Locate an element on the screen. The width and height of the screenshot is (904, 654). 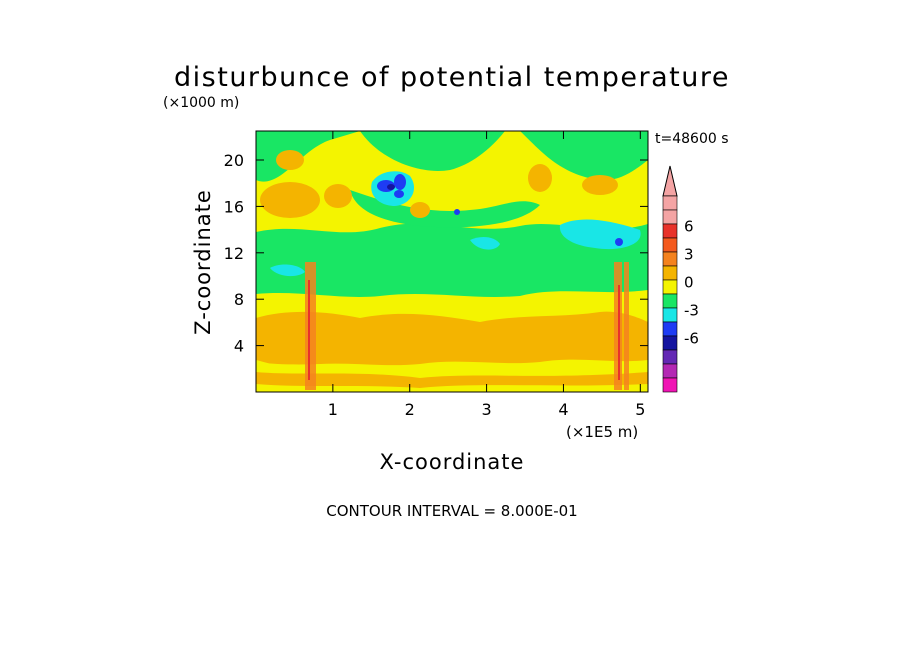
y-axis-ticks: 4 8 12 16 20 is located at coordinates (436, 253).